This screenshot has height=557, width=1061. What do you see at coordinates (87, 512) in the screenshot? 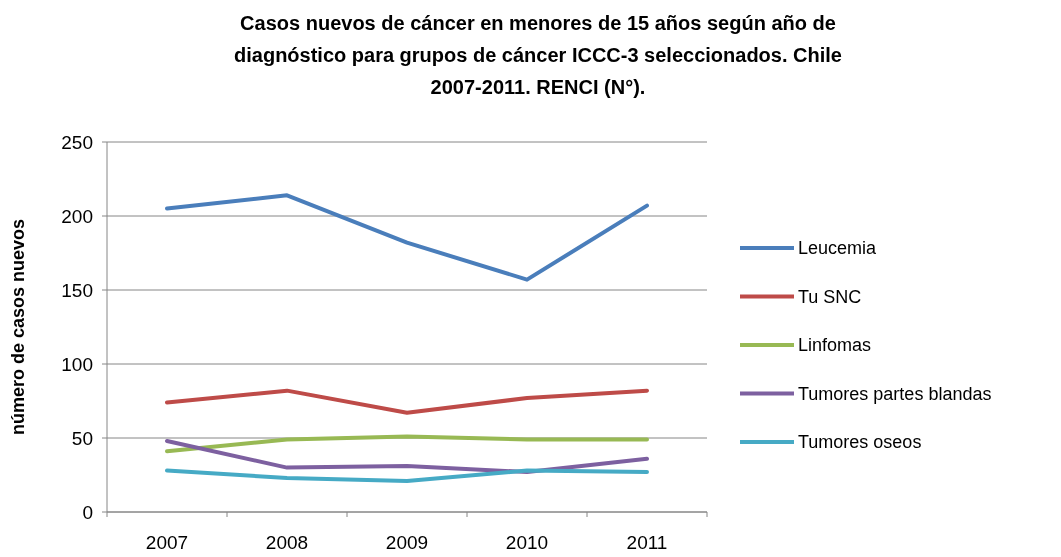
I see `y-tick-label: 0` at bounding box center [87, 512].